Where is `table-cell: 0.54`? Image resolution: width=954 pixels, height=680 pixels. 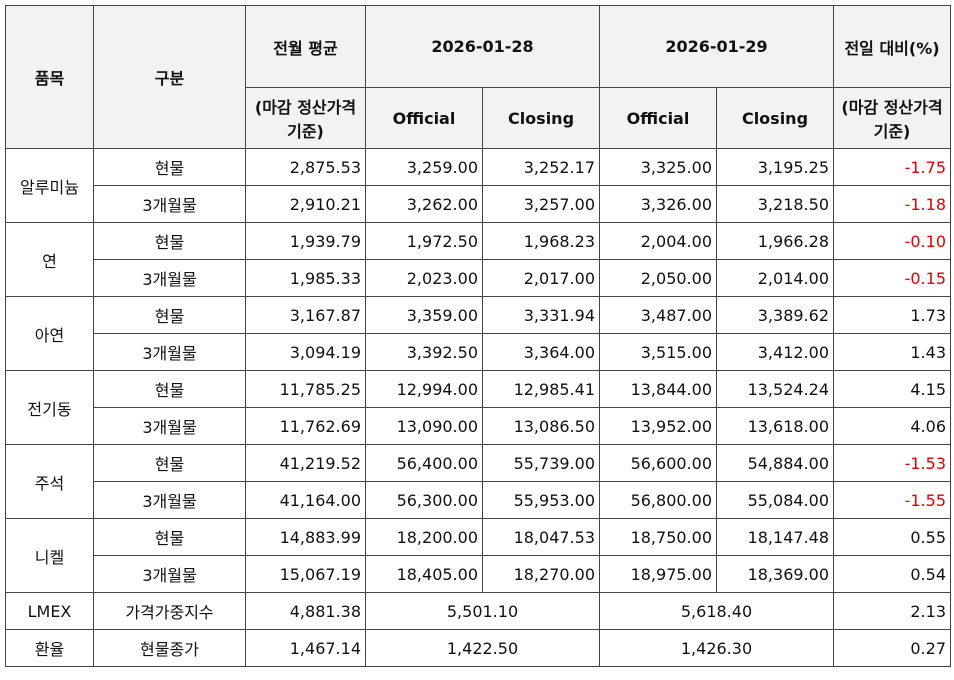 table-cell: 0.54 is located at coordinates (892, 574).